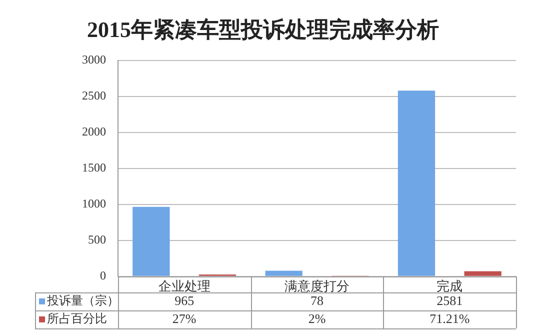  Describe the element at coordinates (317, 318) in the screenshot. I see `data-label: 2%` at that location.